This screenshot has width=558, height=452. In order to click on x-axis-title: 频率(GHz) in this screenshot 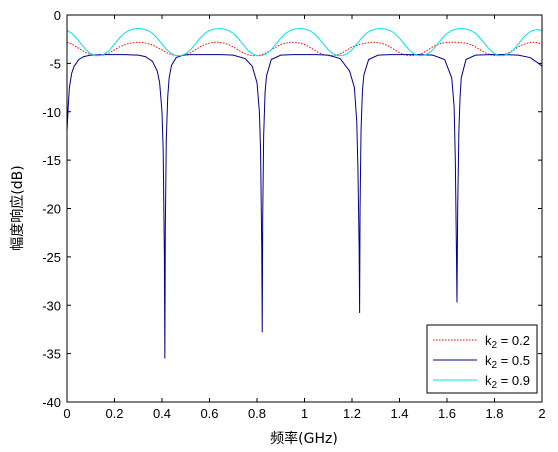, I will do `click(304, 438)`.